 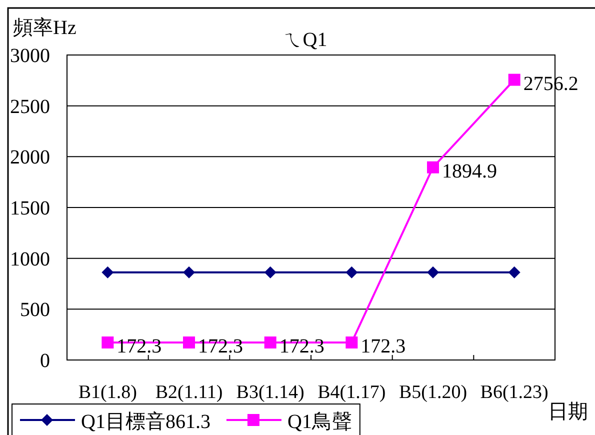 I want to click on data-label: 1894.9, so click(x=469, y=171).